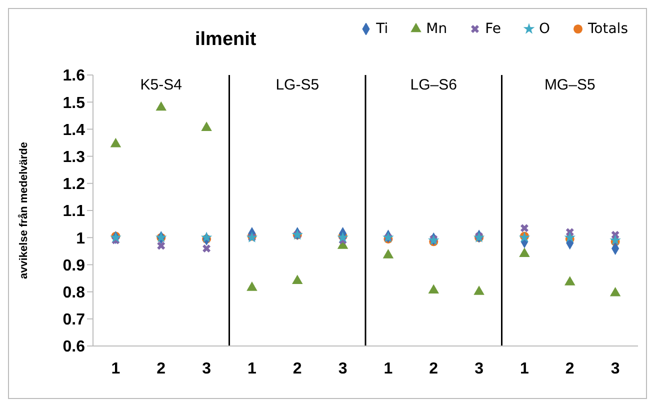 This screenshot has height=405, width=655. I want to click on legend-label: Ti, so click(382, 29).